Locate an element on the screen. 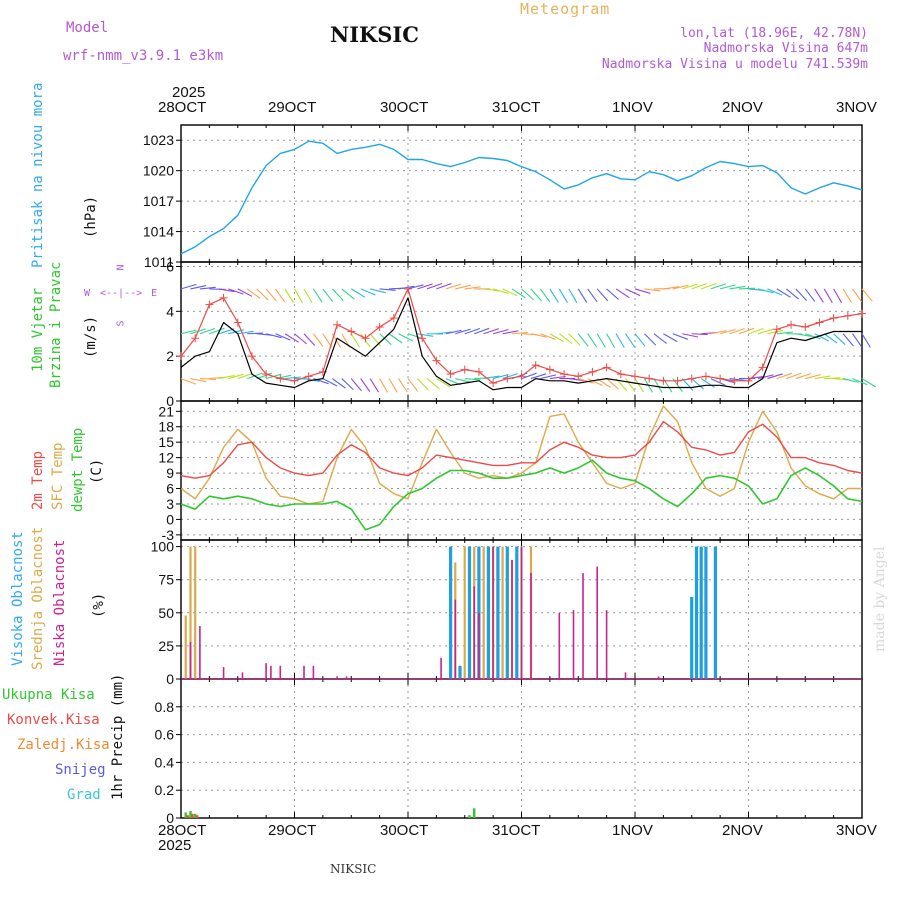  date-tick-bottom: 28OCT is located at coordinates (182, 830).